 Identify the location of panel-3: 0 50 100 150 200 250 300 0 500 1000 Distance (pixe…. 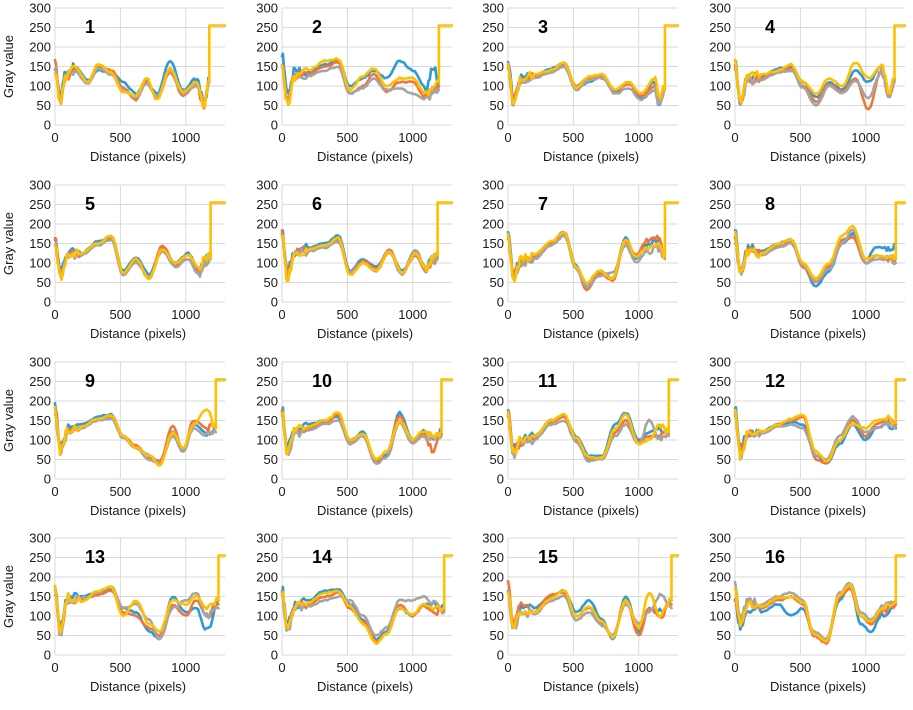
(581, 82).